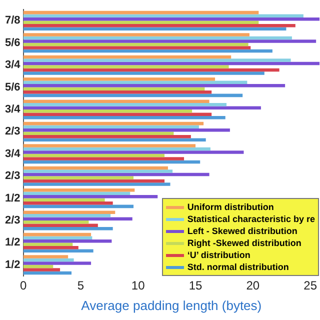 This screenshot has height=320, width=320. What do you see at coordinates (195, 285) in the screenshot?
I see `x-tick-label: 15` at bounding box center [195, 285].